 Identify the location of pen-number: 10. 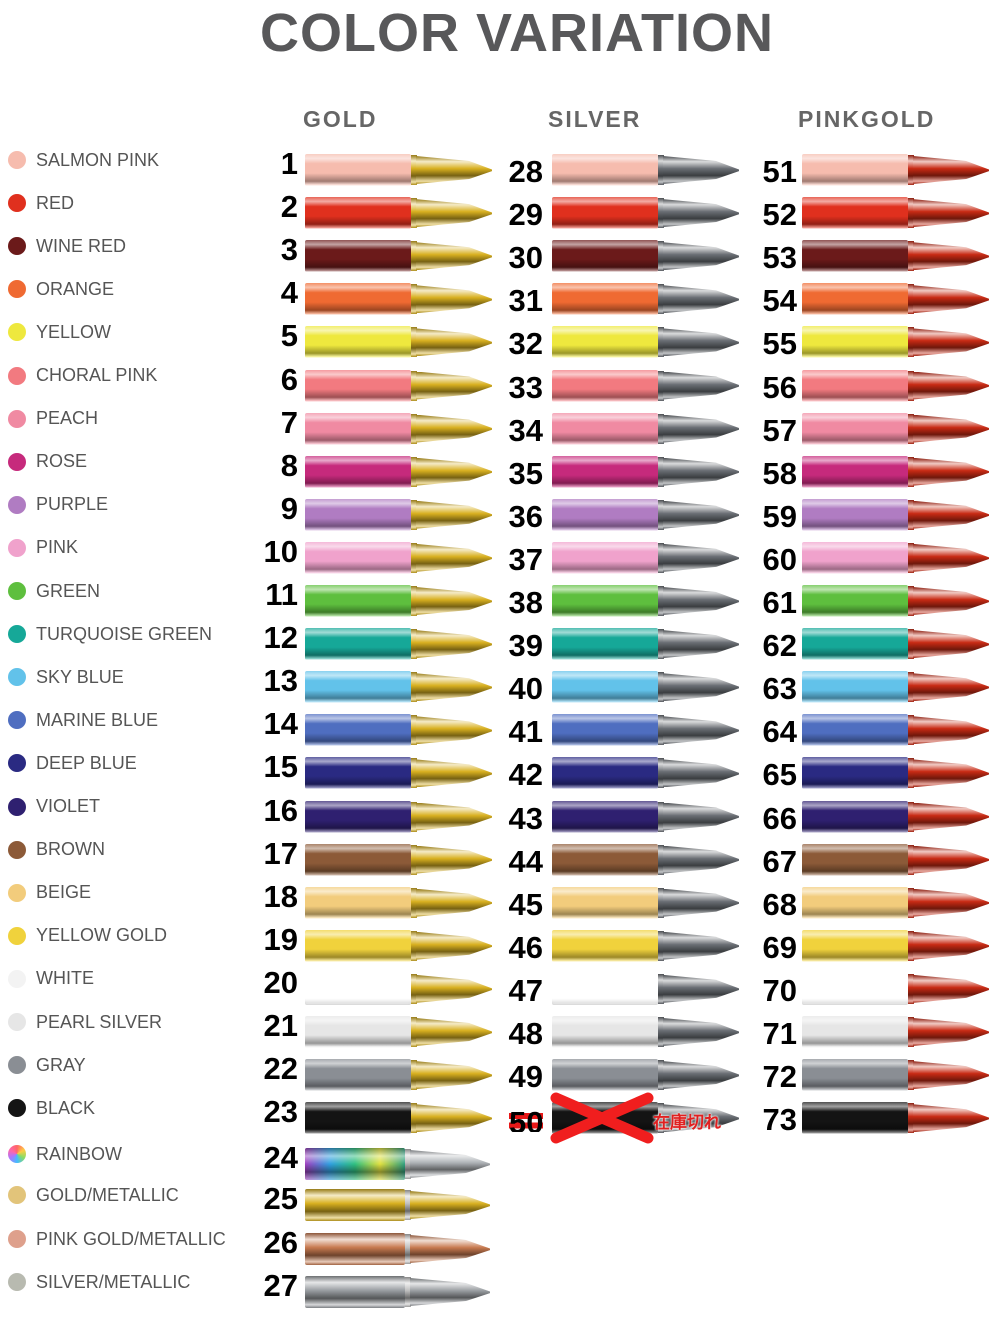
(280, 551).